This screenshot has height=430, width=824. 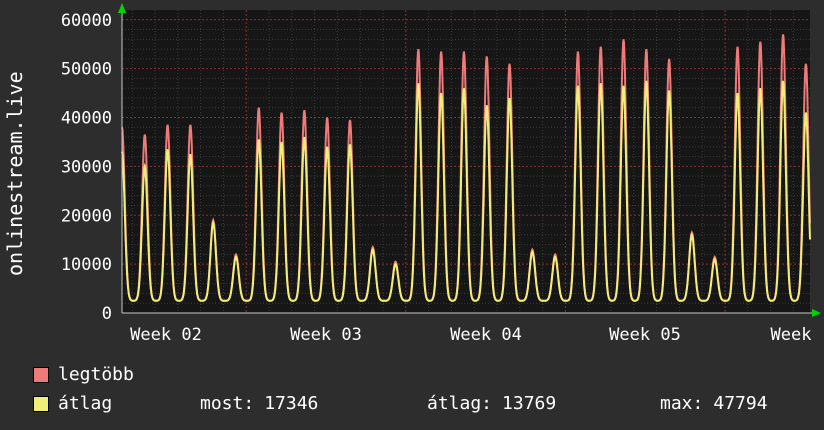 I want to click on y-tick-label: 10000, so click(x=86, y=265).